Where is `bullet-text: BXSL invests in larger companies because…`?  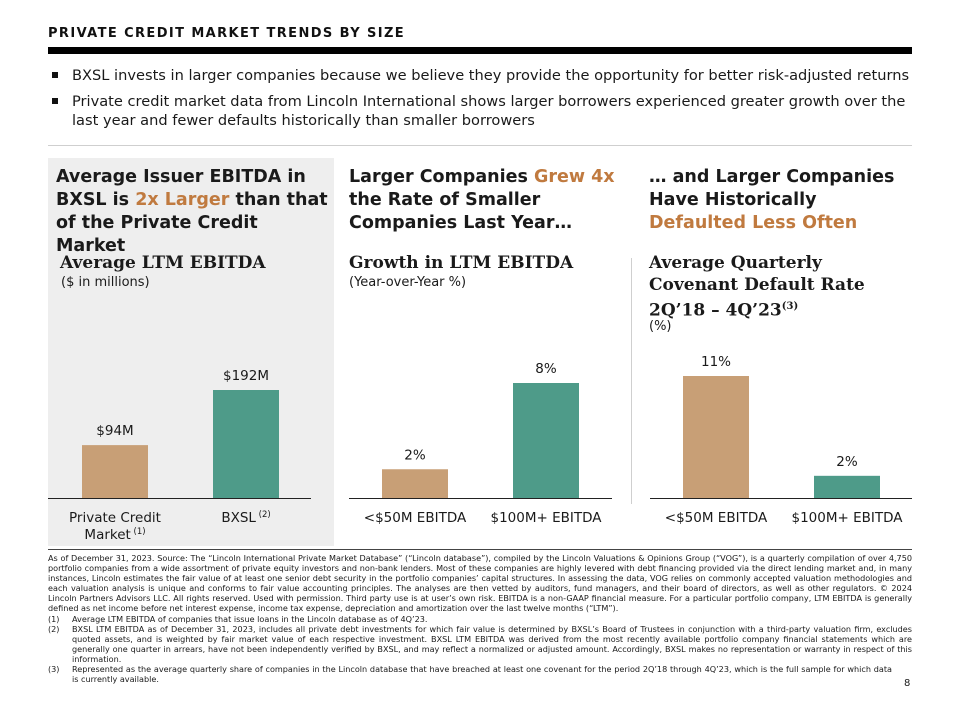
bullet-text: BXSL invests in larger companies because… is located at coordinates (491, 75).